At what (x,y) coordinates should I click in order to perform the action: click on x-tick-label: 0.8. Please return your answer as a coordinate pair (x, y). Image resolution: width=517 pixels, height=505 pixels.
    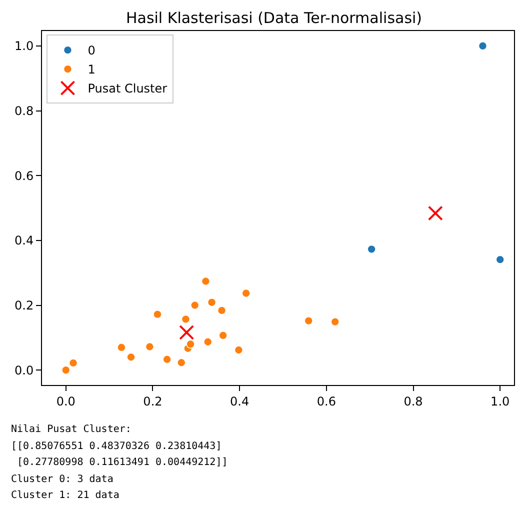
    Looking at the image, I should click on (413, 401).